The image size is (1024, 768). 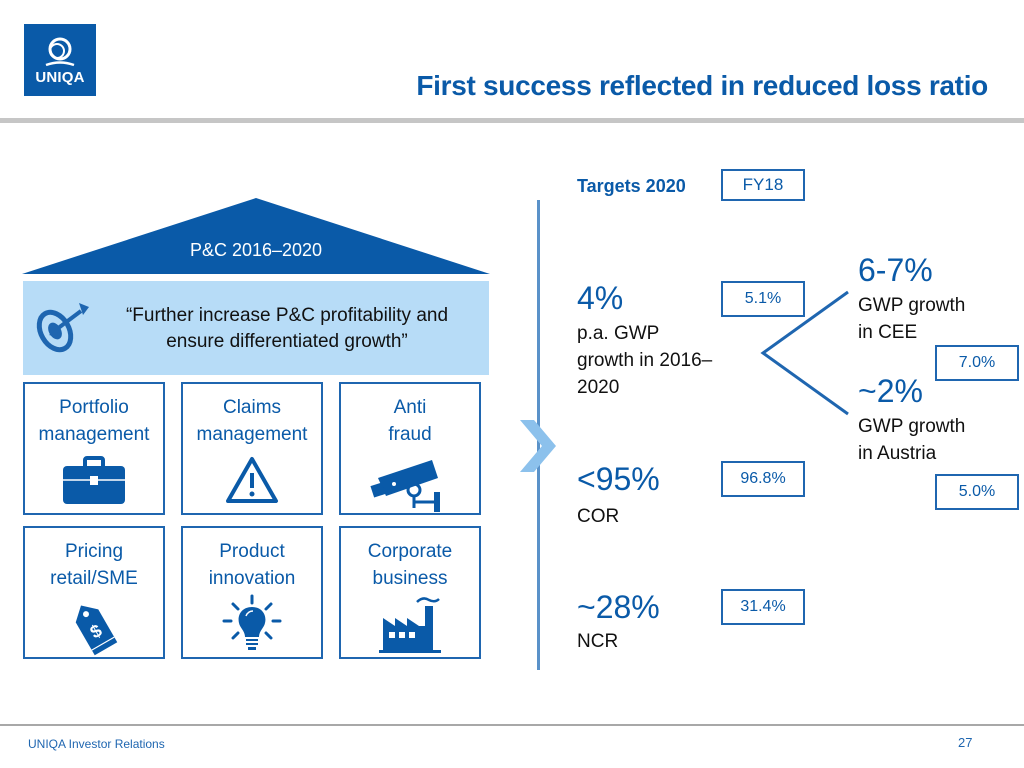 What do you see at coordinates (256, 236) in the screenshot?
I see `house-roof` at bounding box center [256, 236].